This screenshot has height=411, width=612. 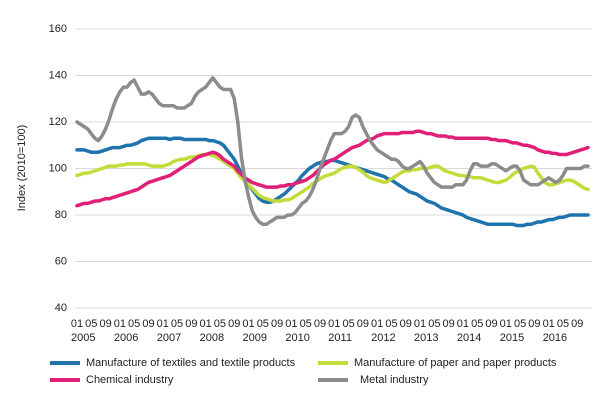 What do you see at coordinates (297, 338) in the screenshot?
I see `year-label: 2010` at bounding box center [297, 338].